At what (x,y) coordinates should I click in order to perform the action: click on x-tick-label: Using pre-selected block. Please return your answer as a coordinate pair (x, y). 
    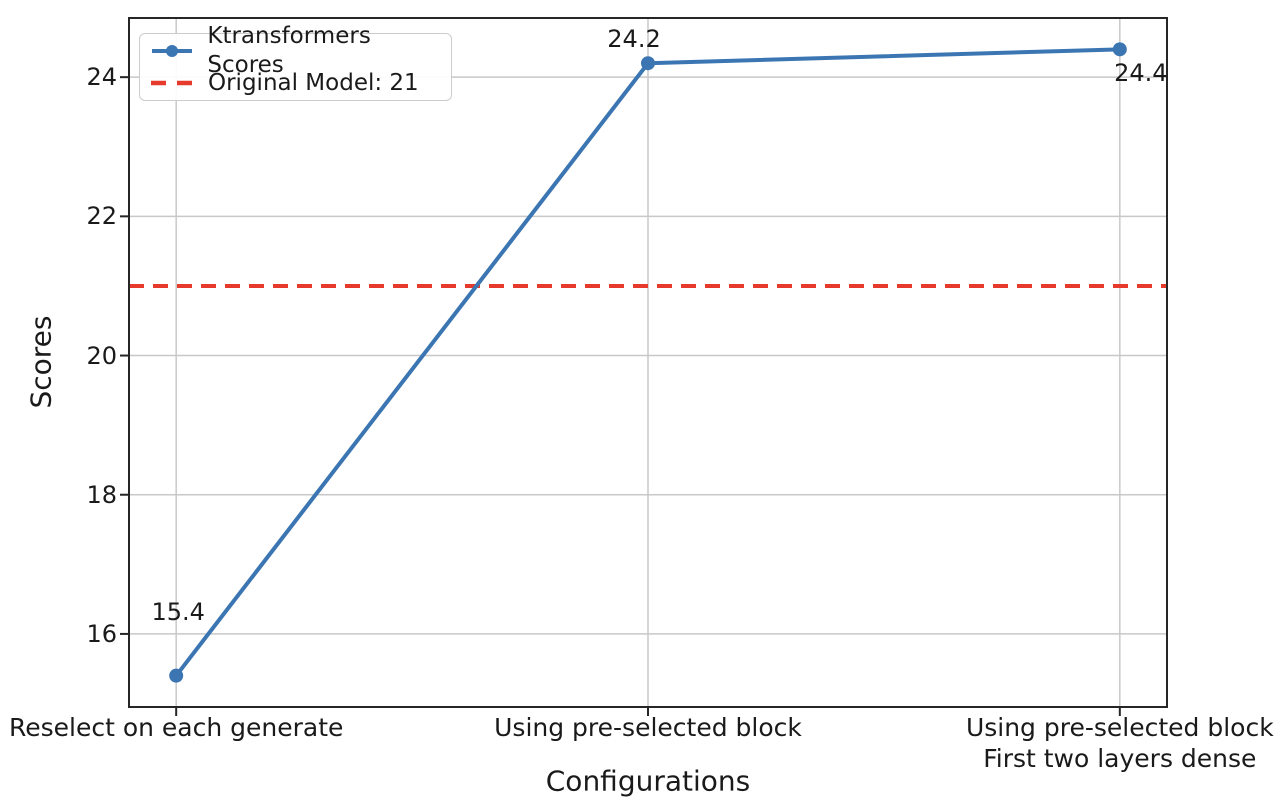
    Looking at the image, I should click on (648, 727).